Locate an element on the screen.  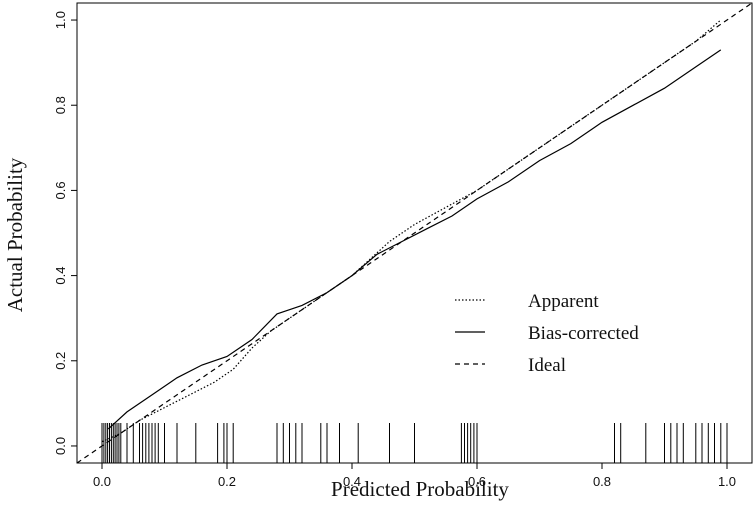
x-tick-label: 0.8 is located at coordinates (602, 481).